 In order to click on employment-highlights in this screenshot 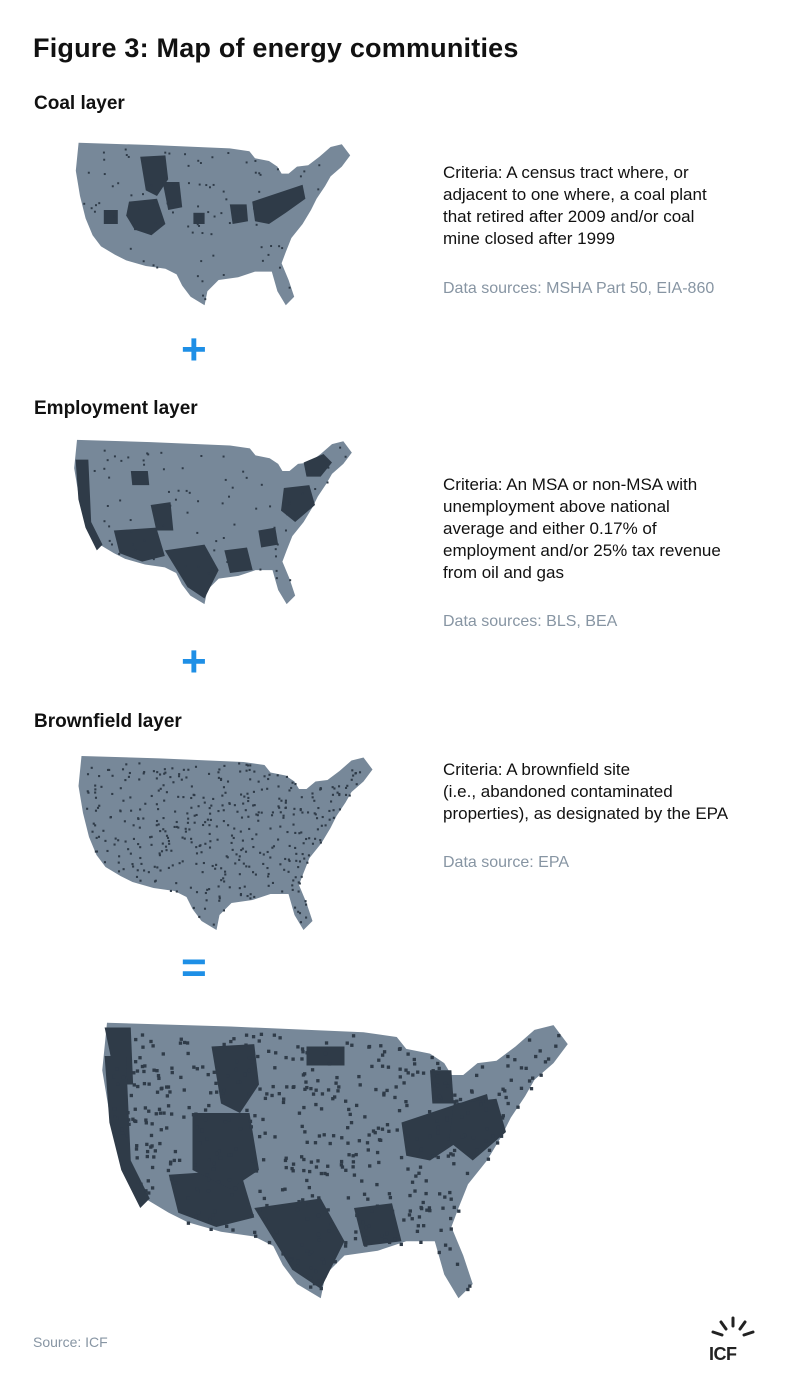, I will do `click(203, 526)`.